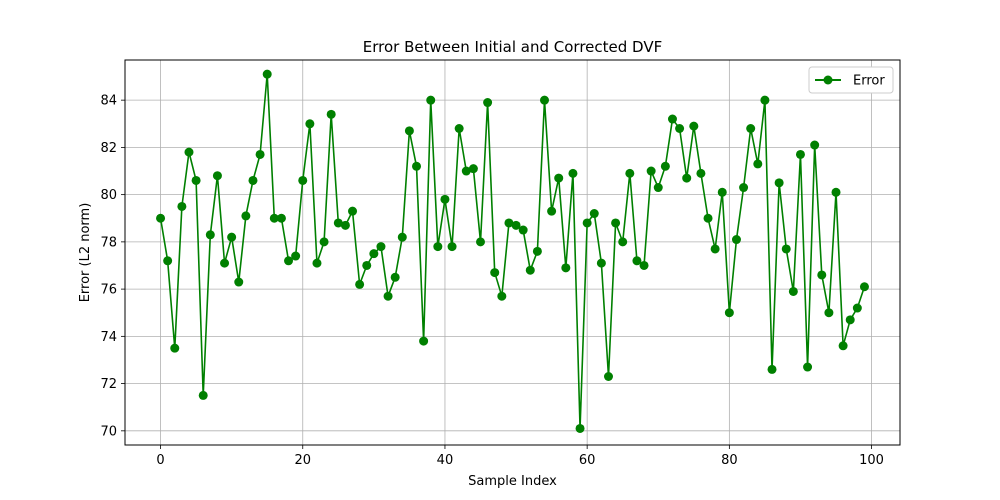 The image size is (1000, 500). Describe the element at coordinates (869, 81) in the screenshot. I see `legend-entry-error: Error` at that location.